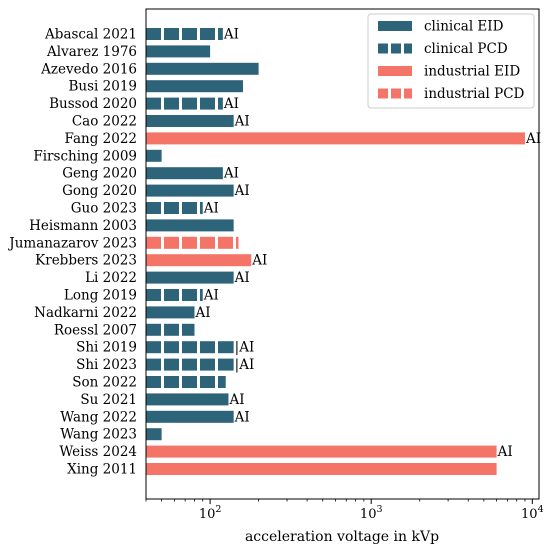  Describe the element at coordinates (98, 452) in the screenshot. I see `category-label: Weiss 2024` at that location.